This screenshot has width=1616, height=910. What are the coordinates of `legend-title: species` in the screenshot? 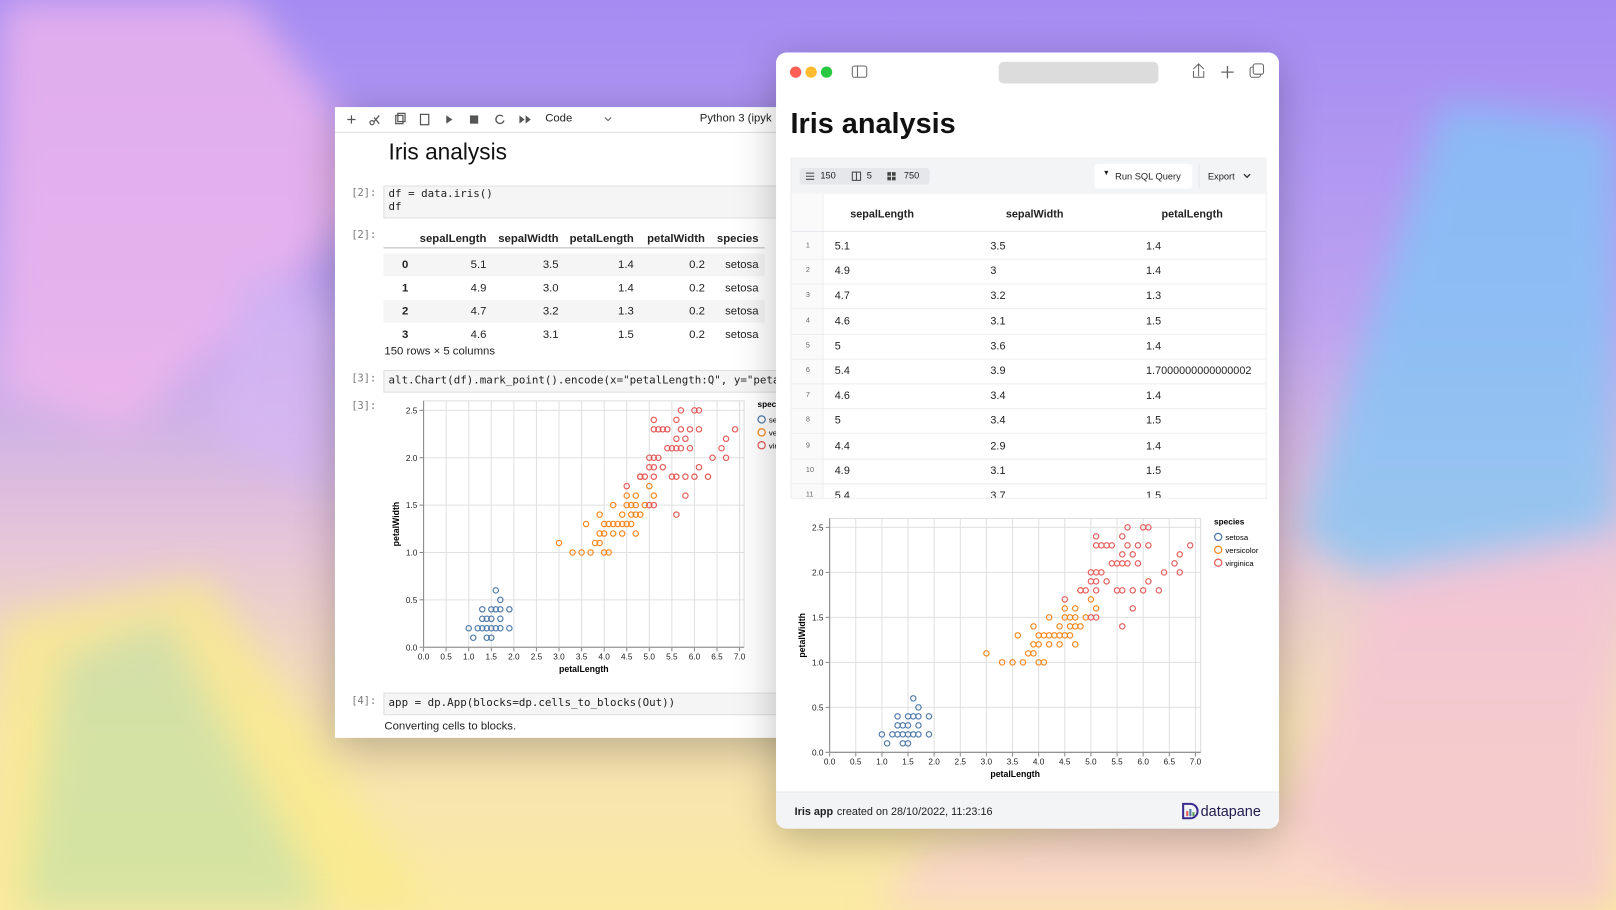 It's located at (772, 404).